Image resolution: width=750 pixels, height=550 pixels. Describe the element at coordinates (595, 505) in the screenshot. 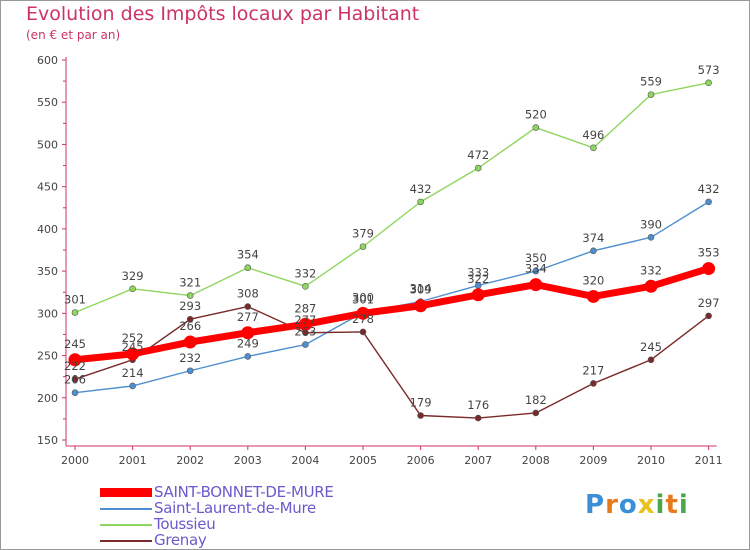

I see `logo-letter: P` at that location.